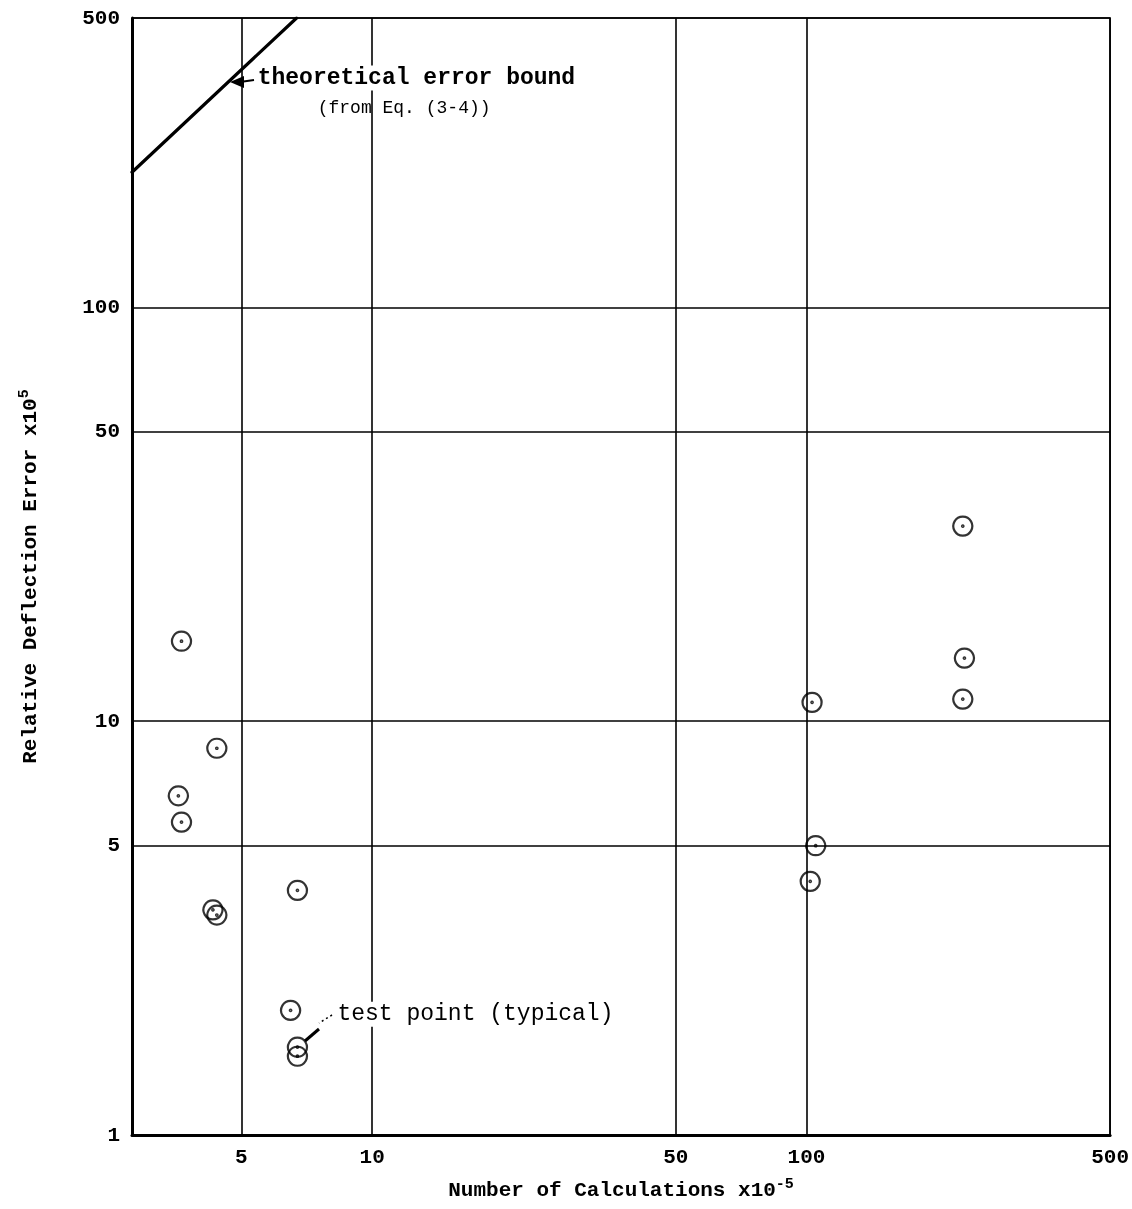  I want to click on annotation: test point (typical), so click(475, 1014).